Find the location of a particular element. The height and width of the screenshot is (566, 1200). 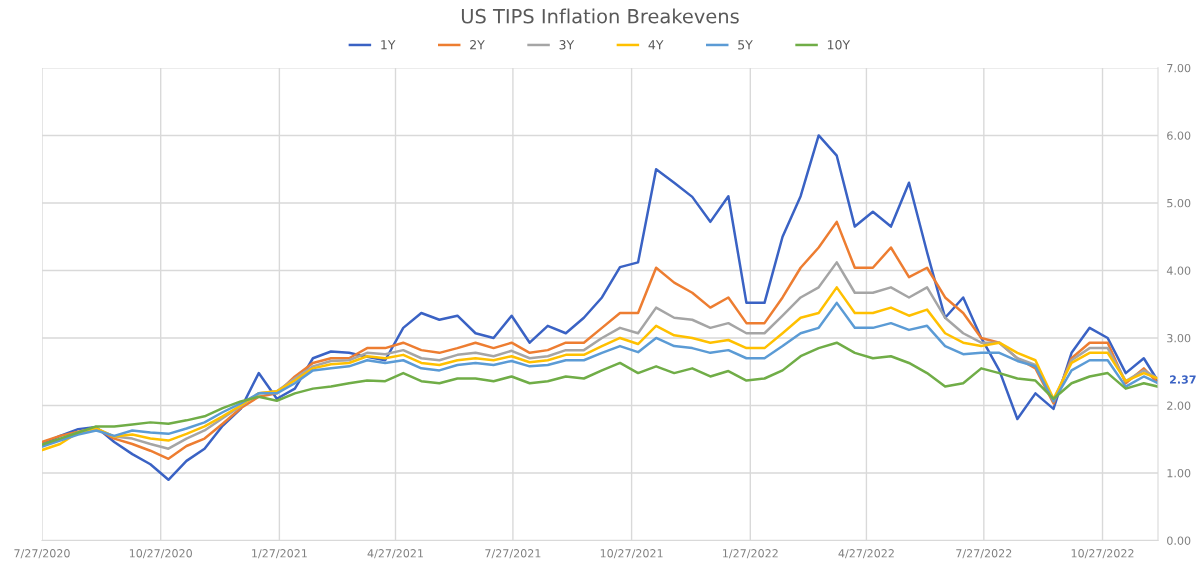

legend-label: 3Y is located at coordinates (567, 45).